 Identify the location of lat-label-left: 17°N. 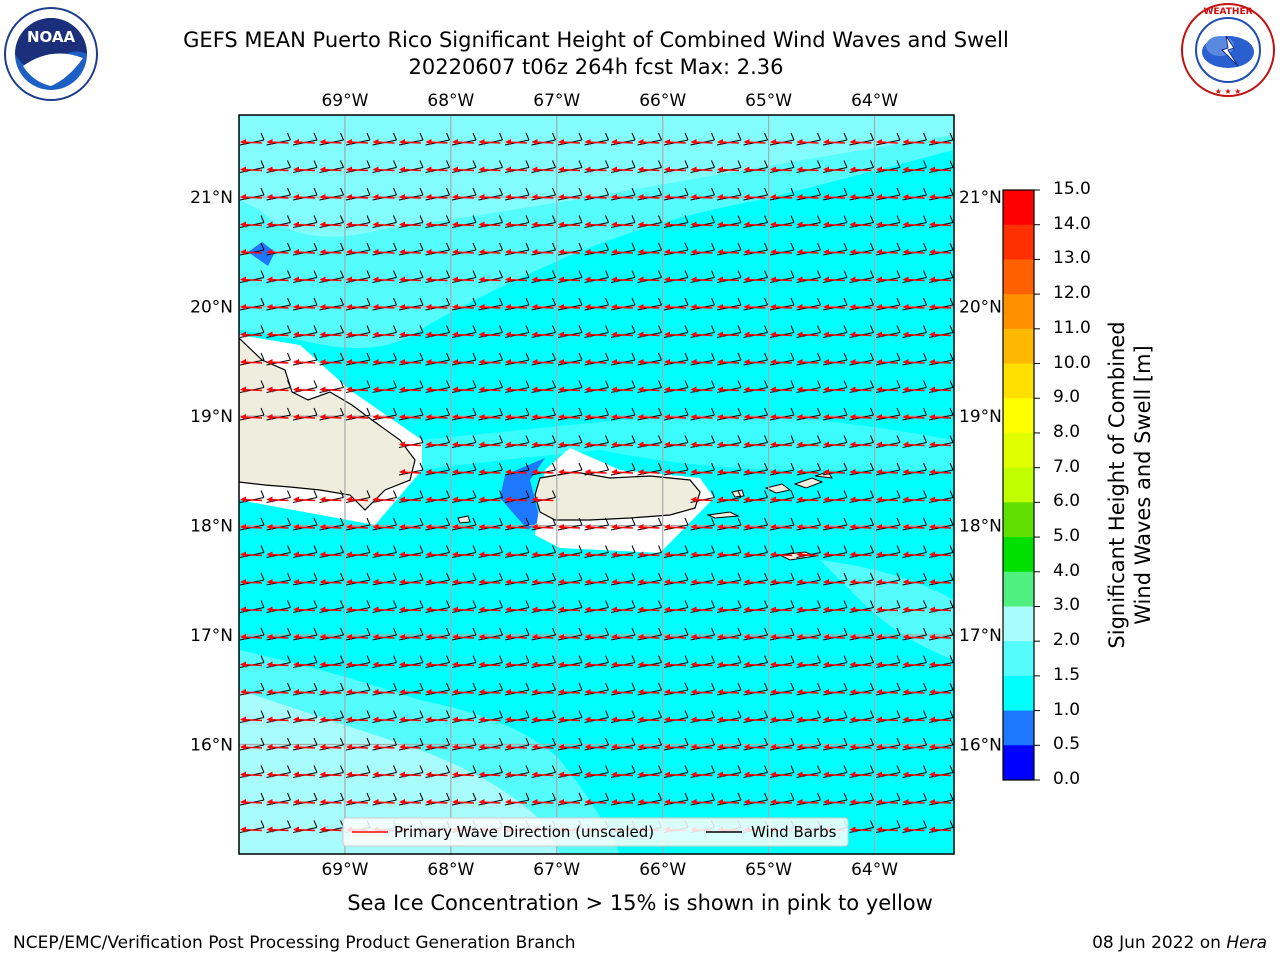
(211, 636).